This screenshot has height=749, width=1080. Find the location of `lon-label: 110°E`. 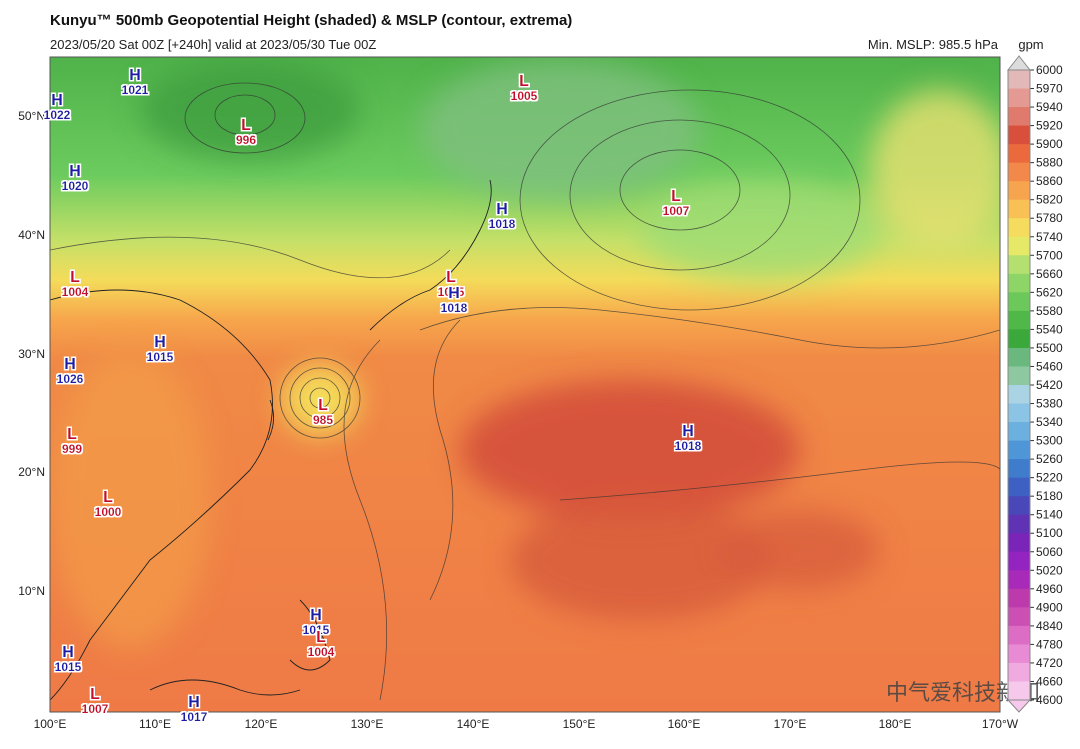

lon-label: 110°E is located at coordinates (155, 724).